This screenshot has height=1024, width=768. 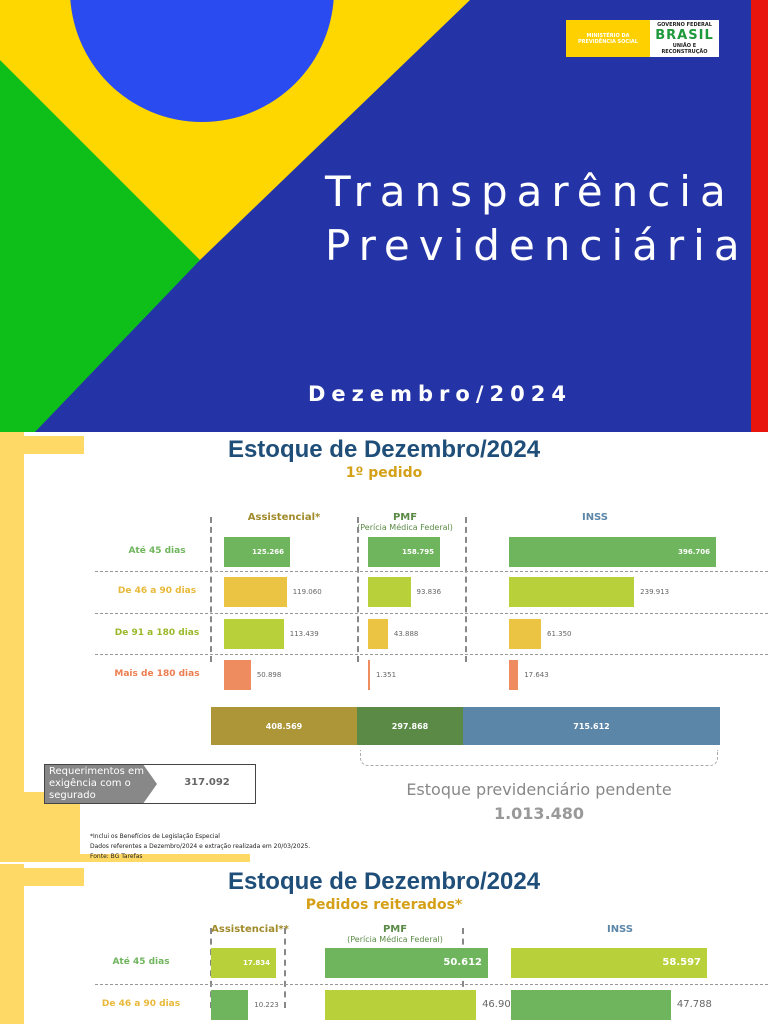 What do you see at coordinates (386, 675) in the screenshot?
I see `bar-value: 1.351` at bounding box center [386, 675].